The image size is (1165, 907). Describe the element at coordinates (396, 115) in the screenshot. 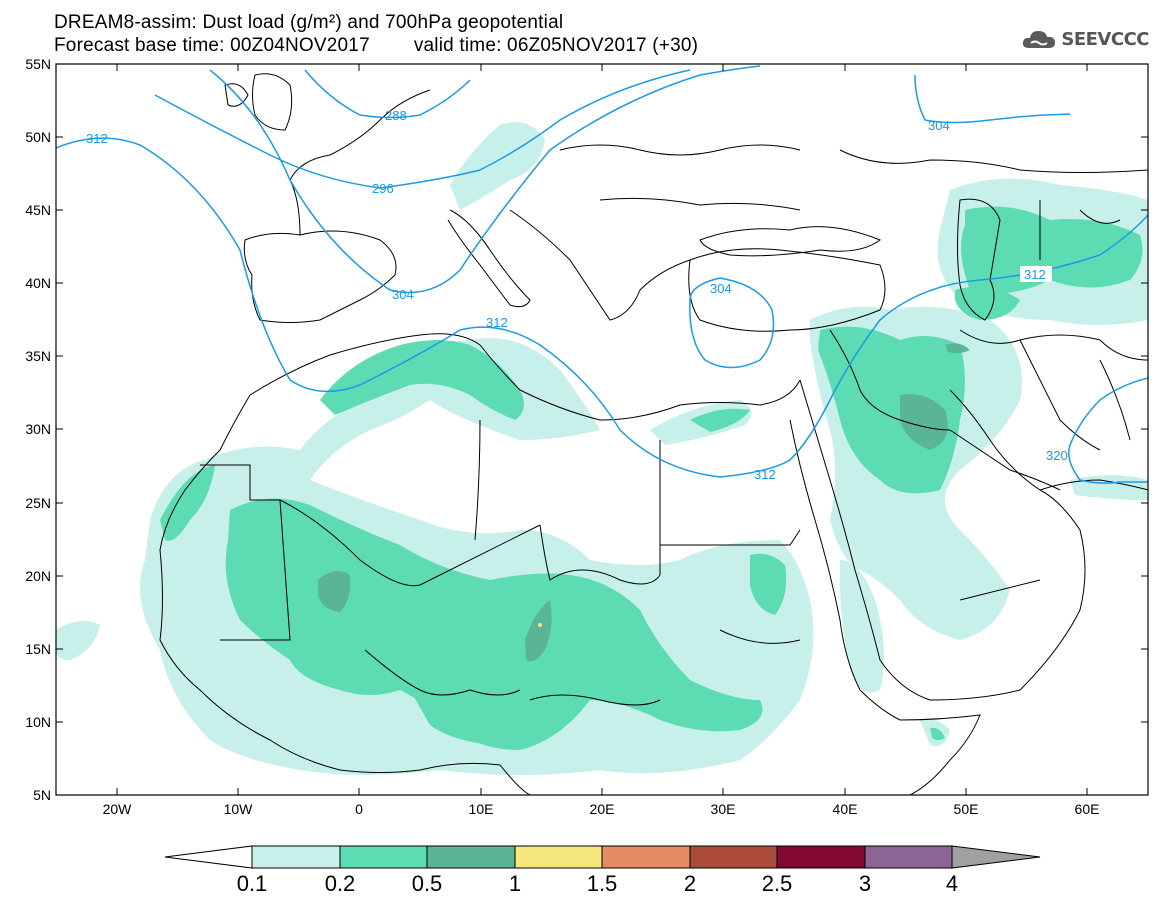

I see `contour-label: 288` at that location.